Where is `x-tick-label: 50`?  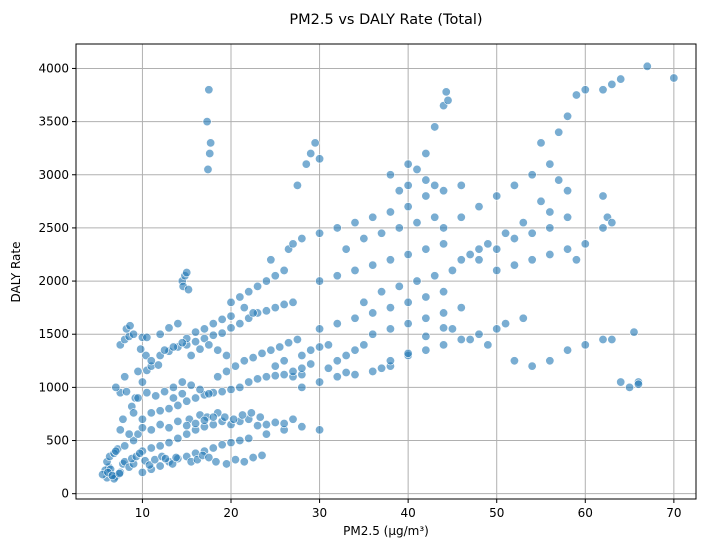 x-tick-label: 50 is located at coordinates (496, 513).